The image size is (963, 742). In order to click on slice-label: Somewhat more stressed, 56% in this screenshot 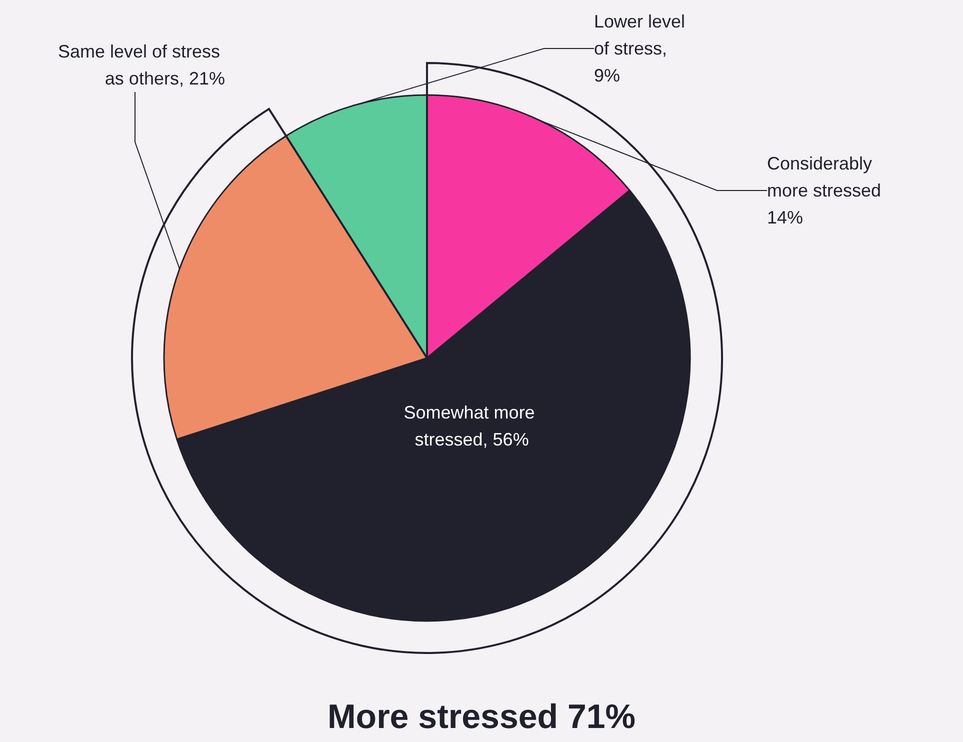, I will do `click(472, 426)`.